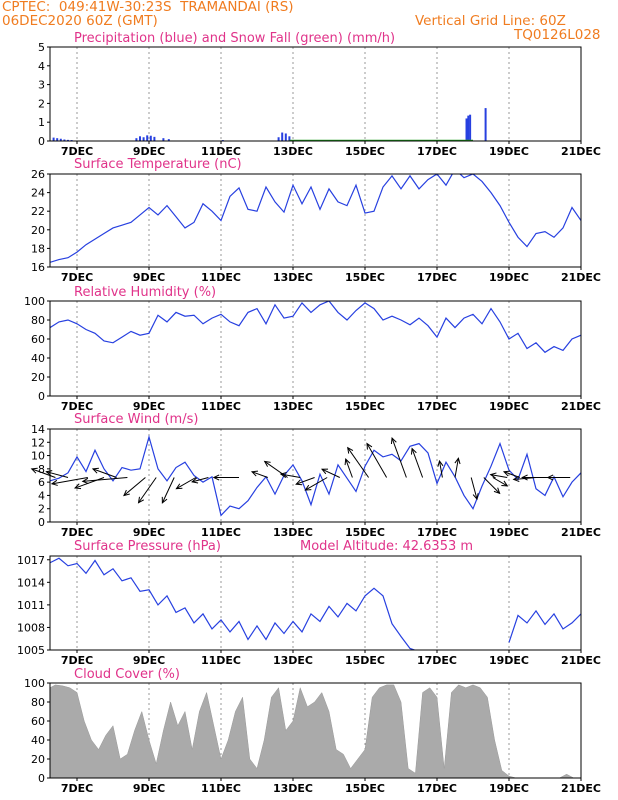  Describe the element at coordinates (158, 164) in the screenshot. I see `panel-title: Surface Temperature (nC)` at that location.